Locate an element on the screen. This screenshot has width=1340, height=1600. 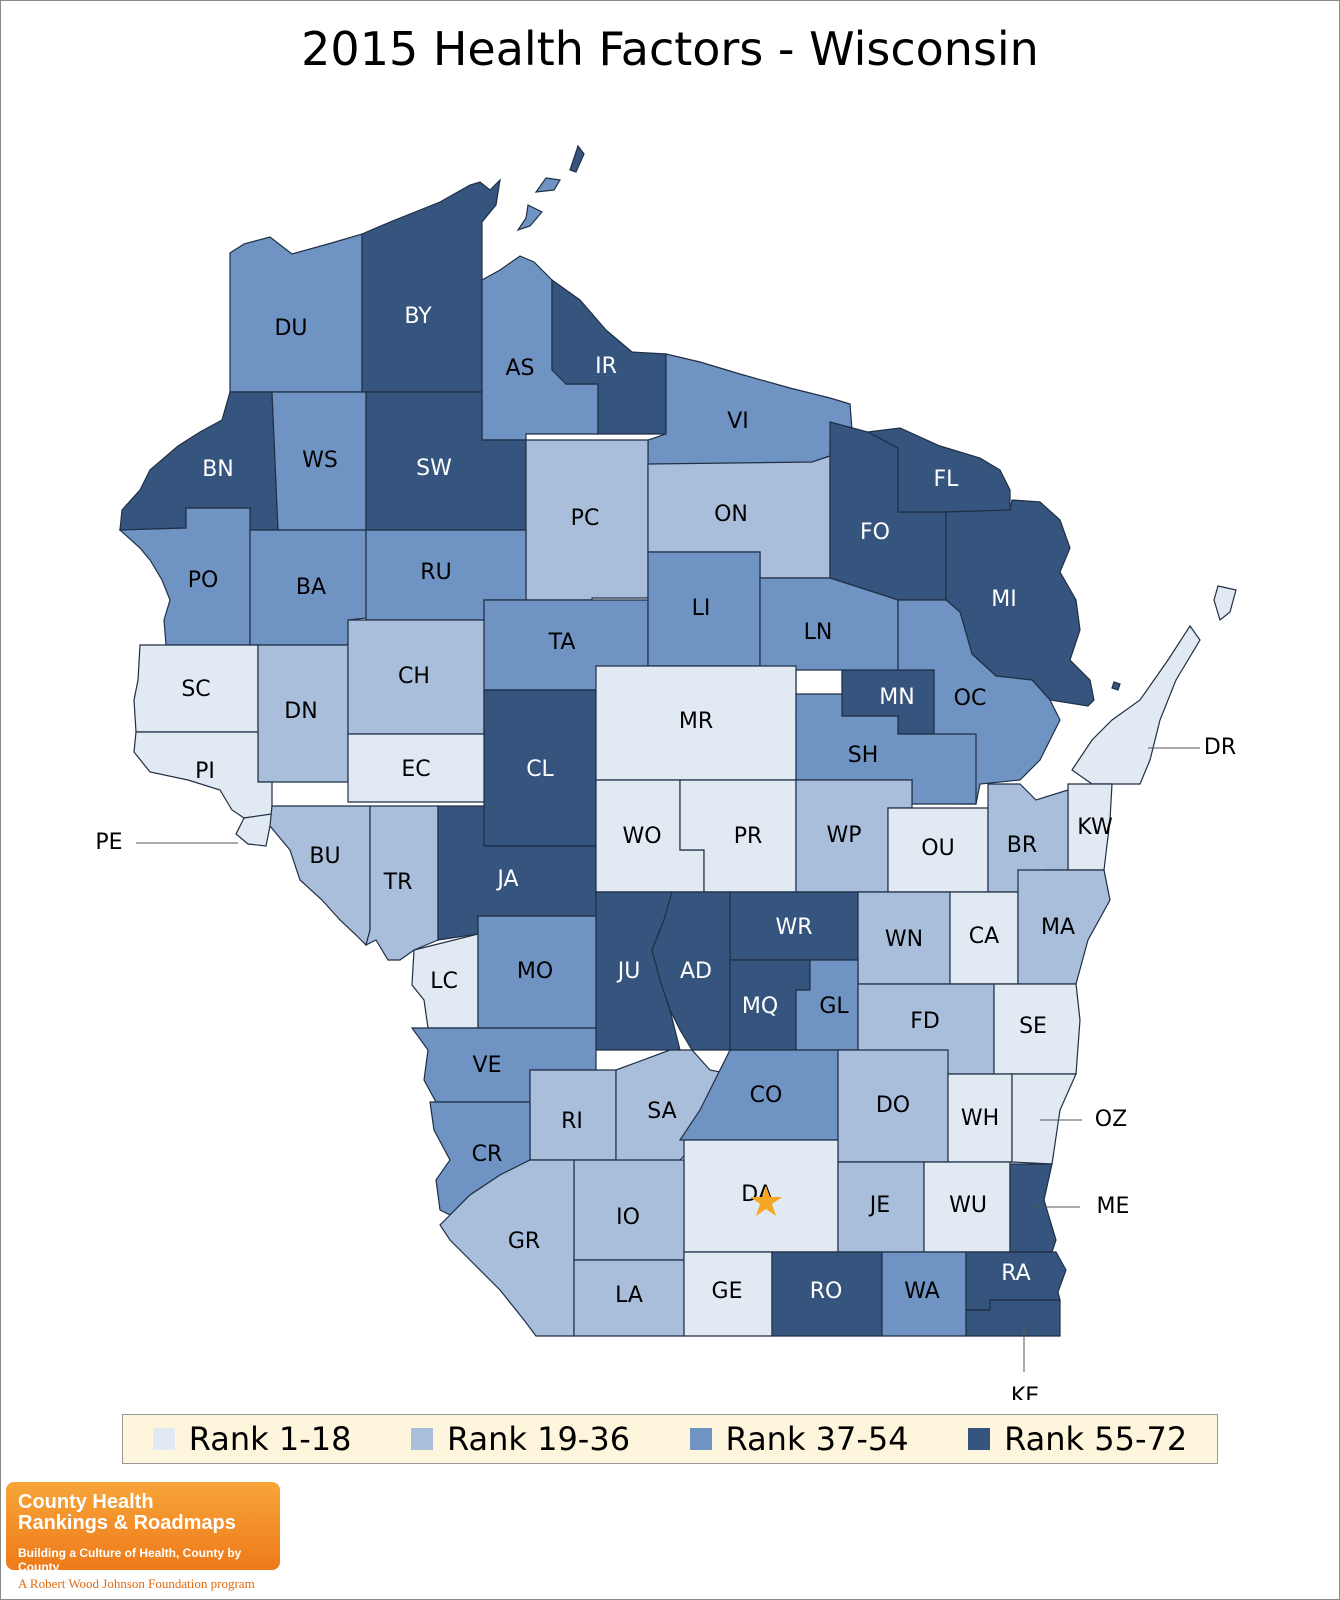
county-dr is located at coordinates (1136, 704).